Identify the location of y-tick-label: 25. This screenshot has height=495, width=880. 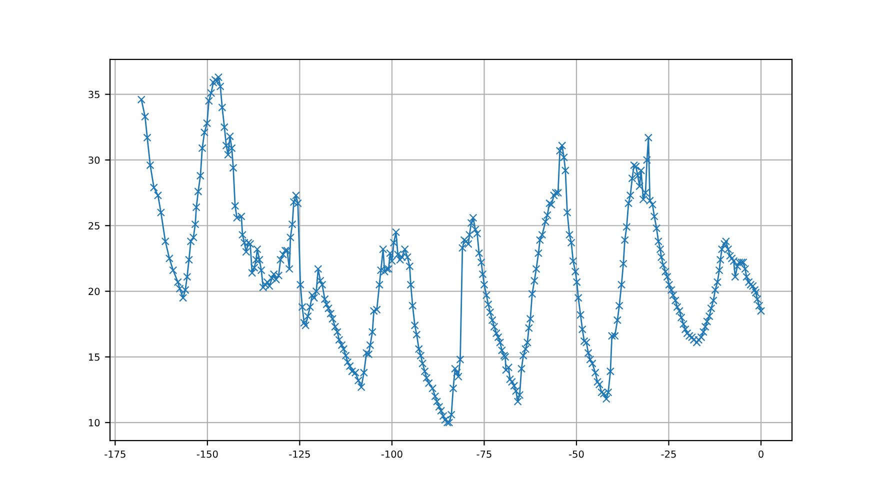
(94, 226).